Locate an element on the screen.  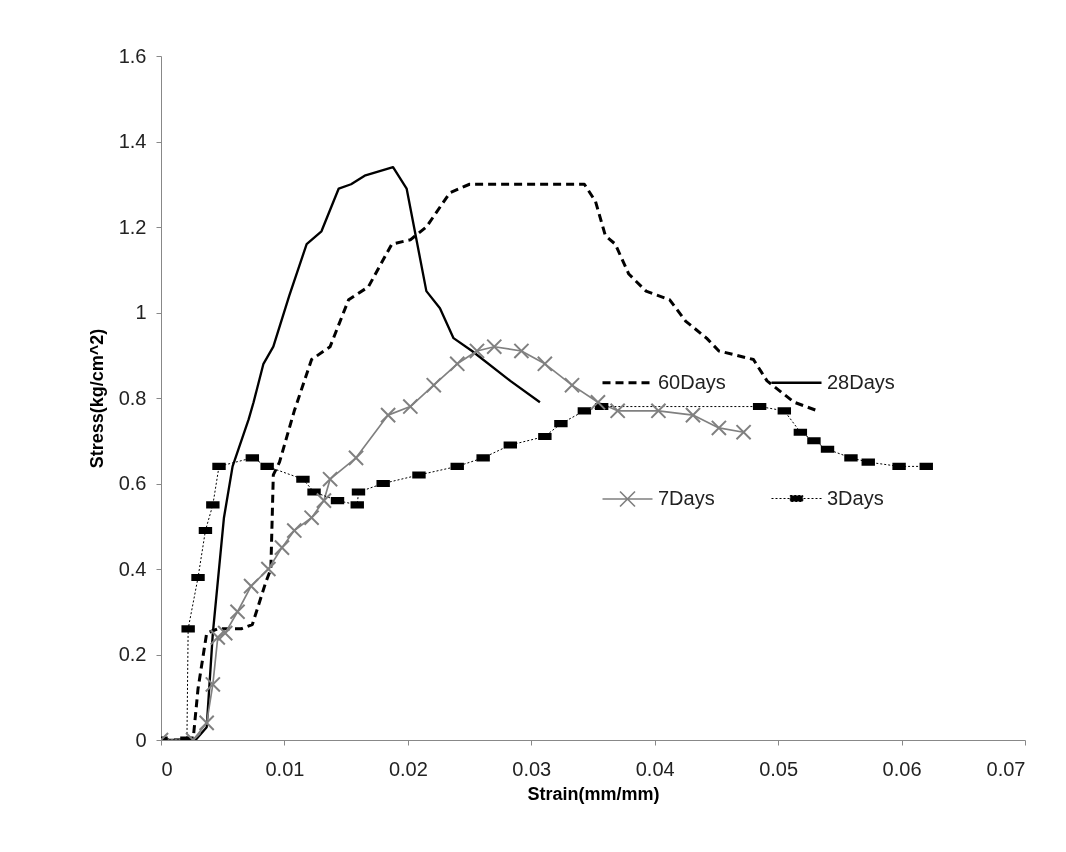
x-tick-label: 0.01 is located at coordinates (285, 768).